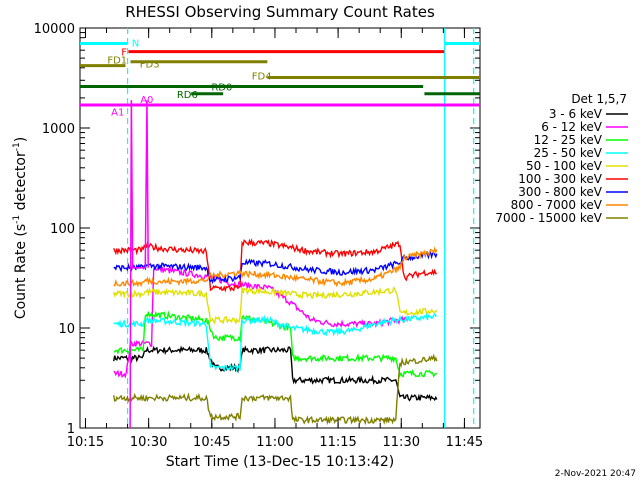 The width and height of the screenshot is (640, 480). I want to click on x-tick-label: 10:30, so click(148, 442).